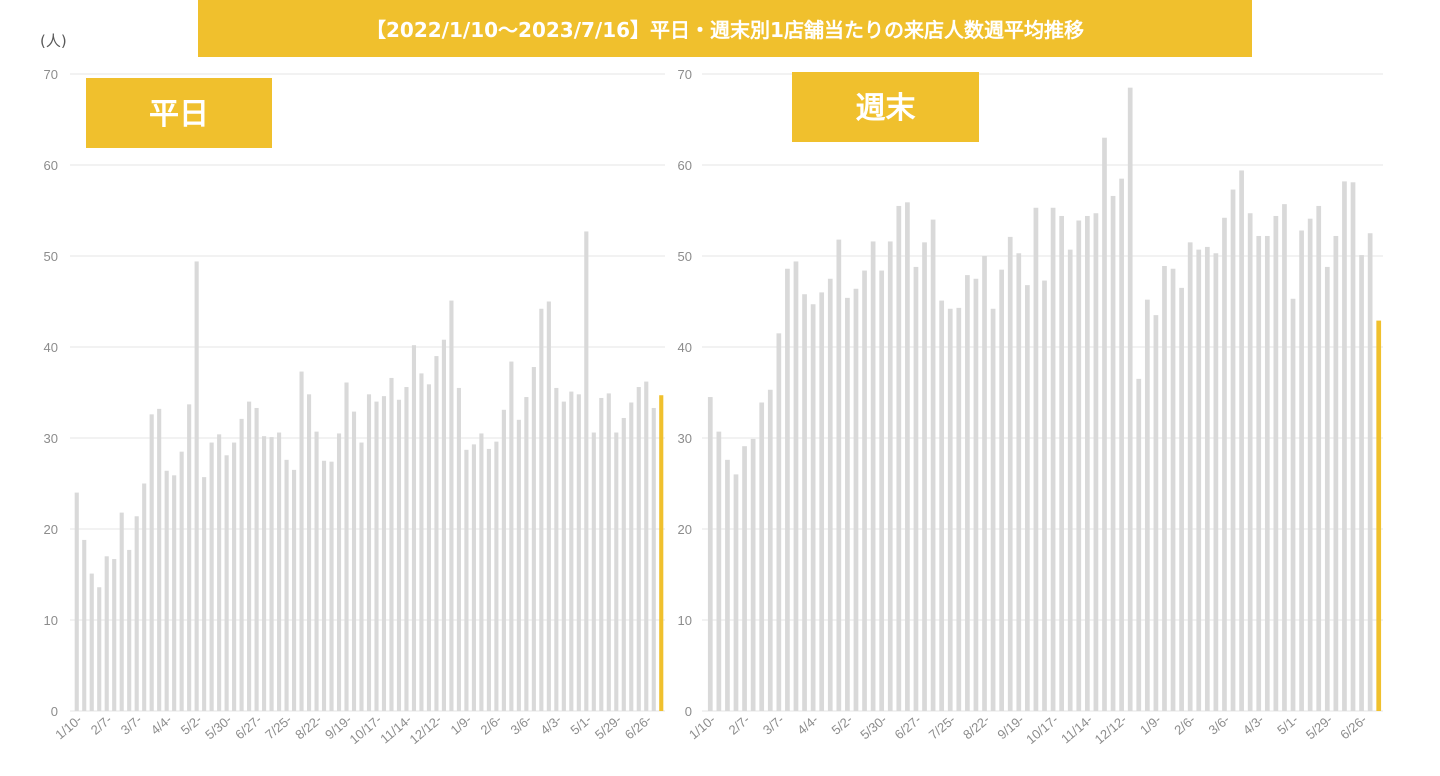 The image size is (1440, 776). What do you see at coordinates (1010, 727) in the screenshot?
I see `x-tick-label: 9/19-` at bounding box center [1010, 727].